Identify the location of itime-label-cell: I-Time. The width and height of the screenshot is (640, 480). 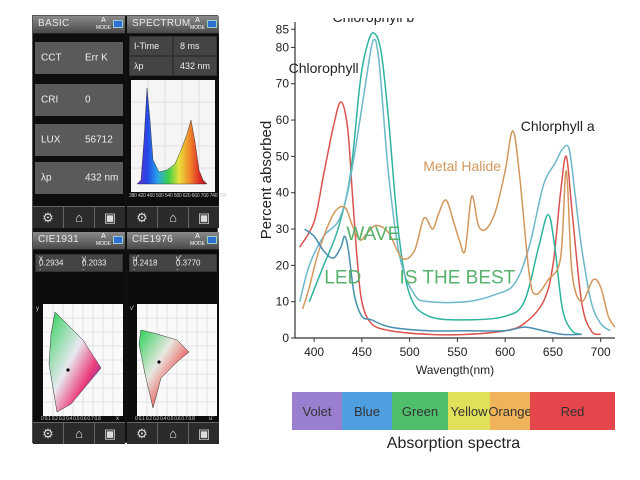
(151, 46).